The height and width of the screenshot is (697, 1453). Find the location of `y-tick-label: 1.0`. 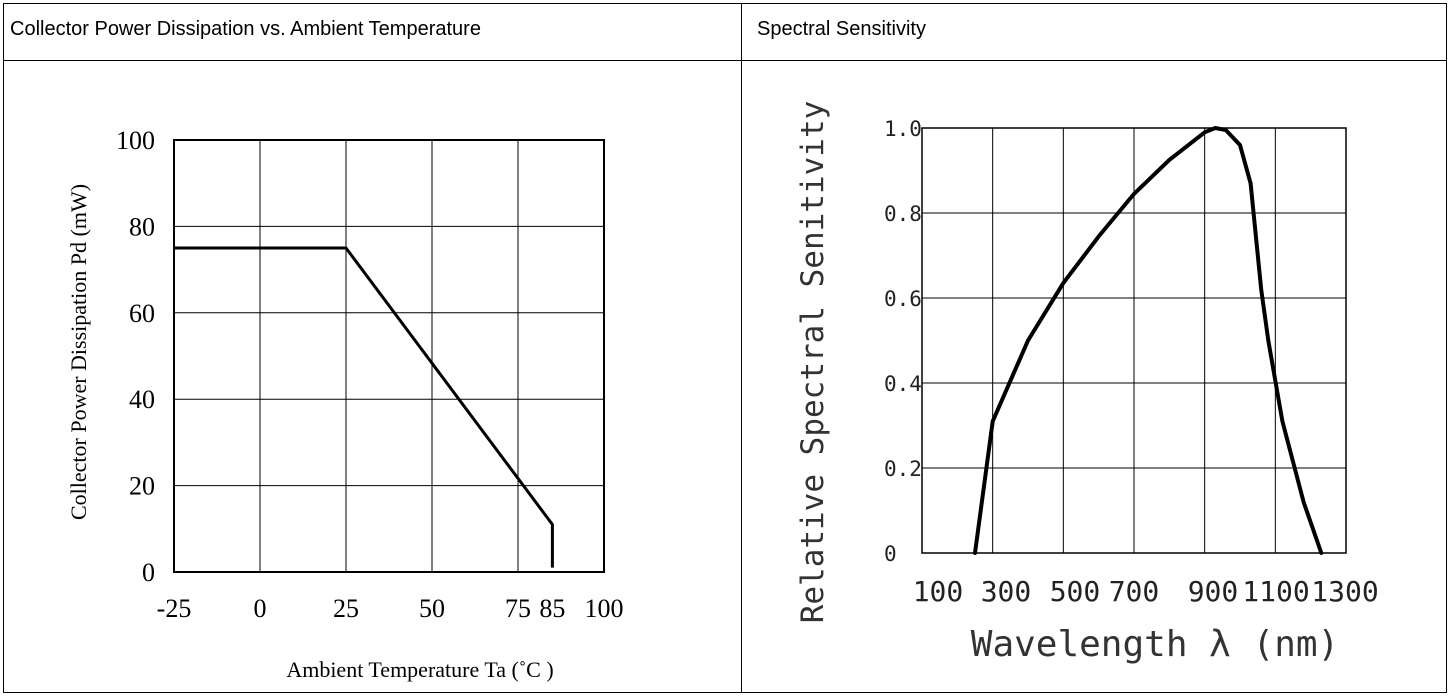

y-tick-label: 1.0 is located at coordinates (903, 129).